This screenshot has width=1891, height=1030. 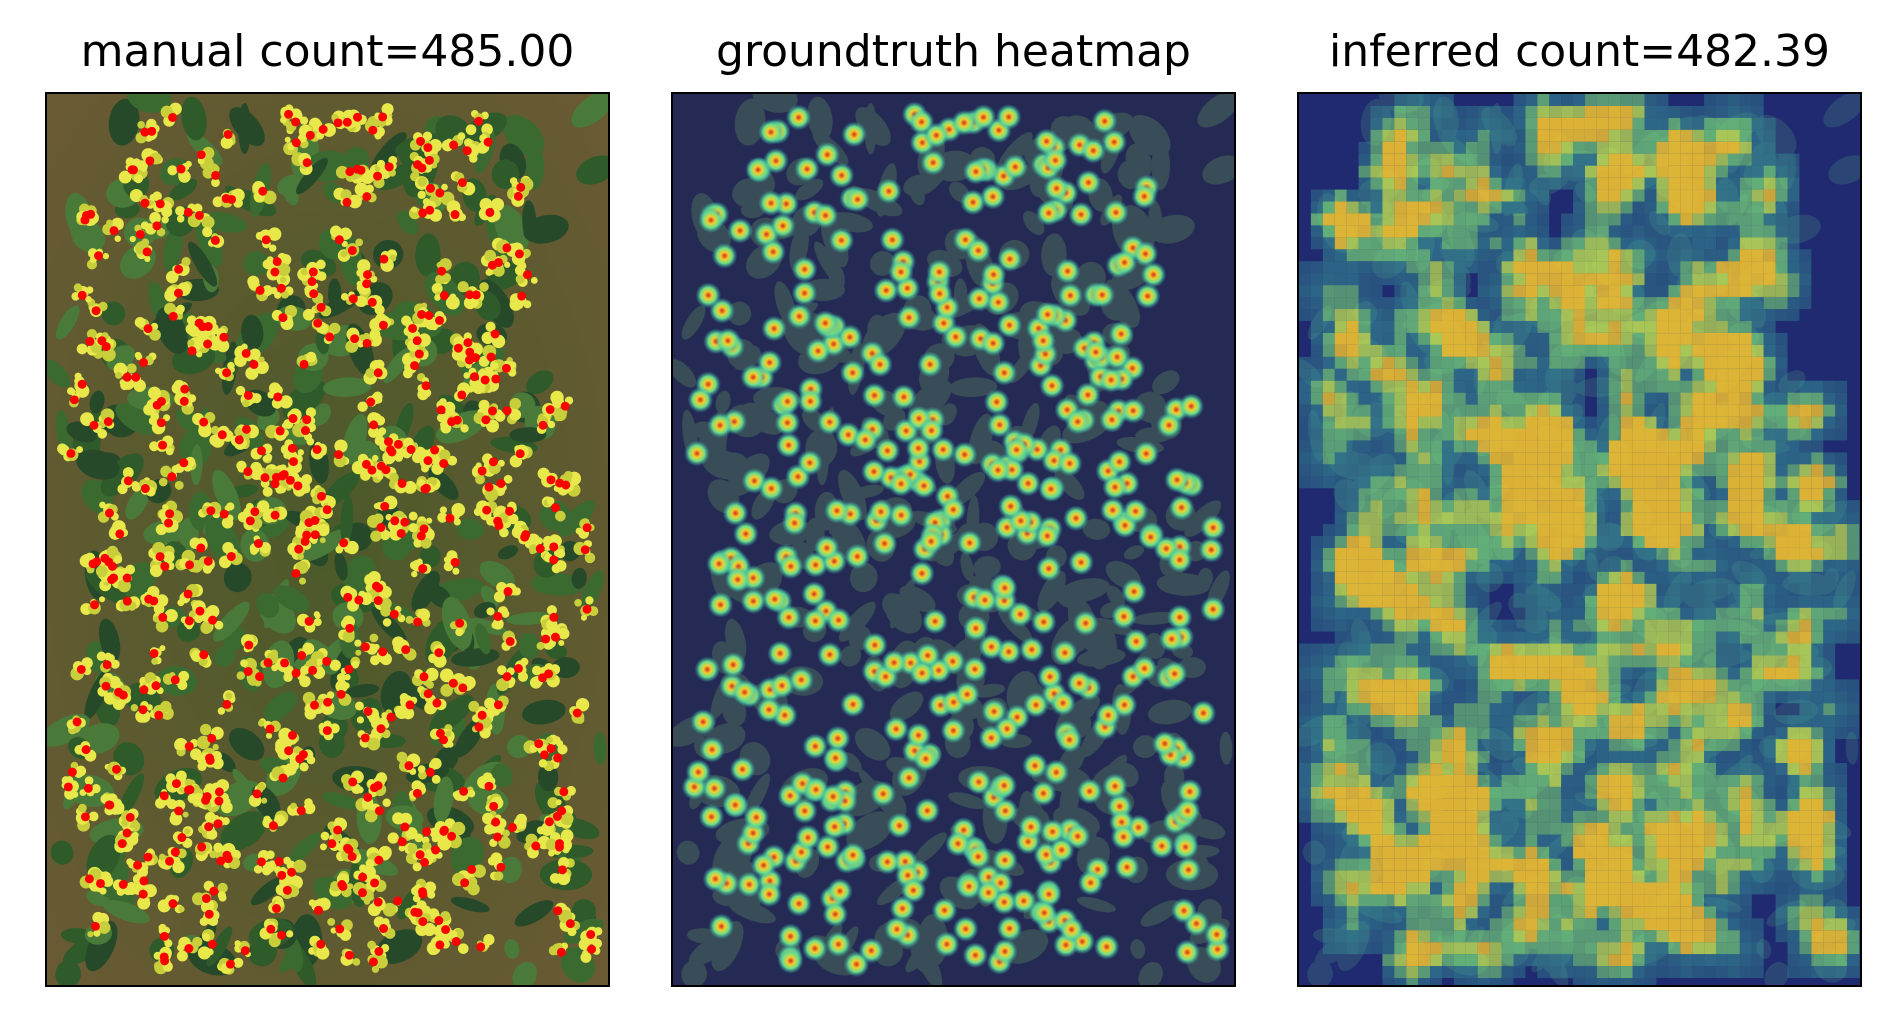 I want to click on panel-title-groundtruth: groundtruth heatmap, so click(x=953, y=51).